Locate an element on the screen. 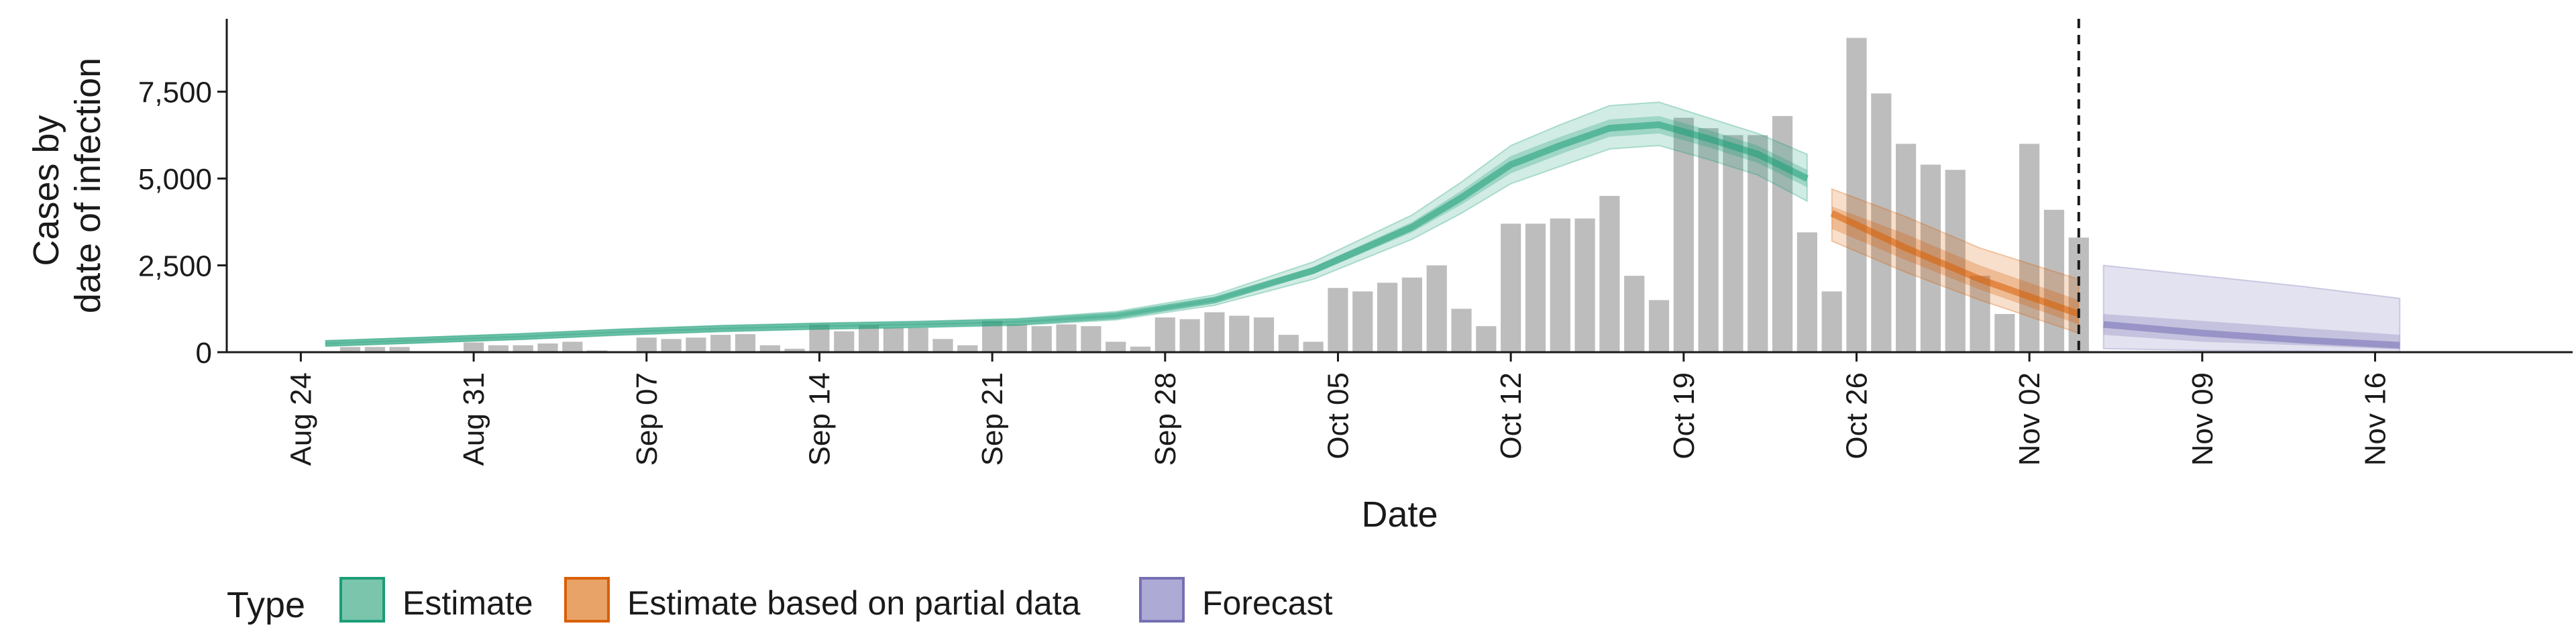  x-tick-label: Nov 02 is located at coordinates (2029, 419).